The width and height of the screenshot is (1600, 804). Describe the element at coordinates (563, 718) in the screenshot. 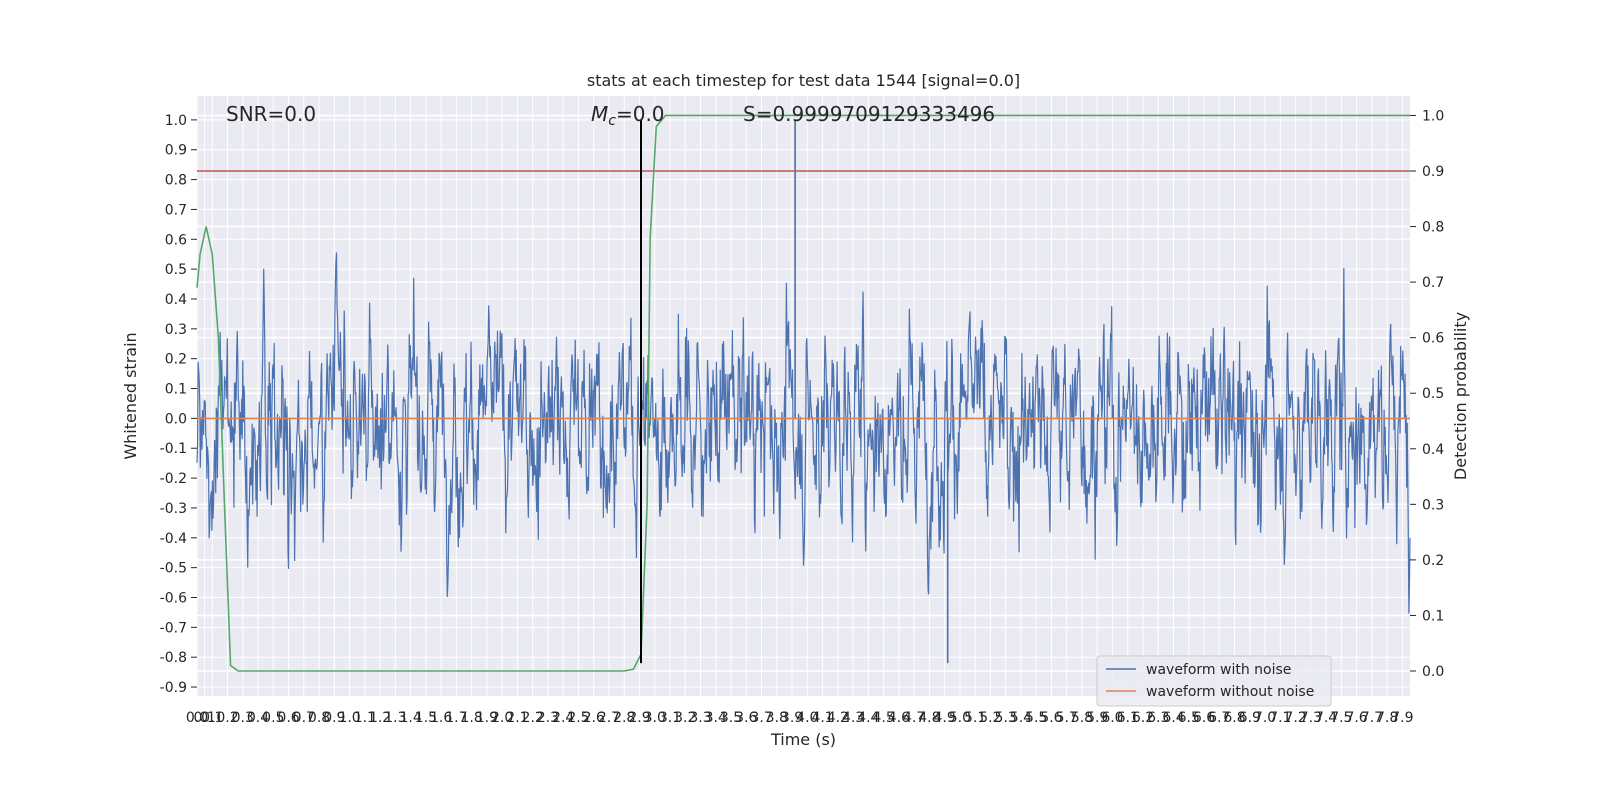

I see `x-tick-label: 2.4` at that location.